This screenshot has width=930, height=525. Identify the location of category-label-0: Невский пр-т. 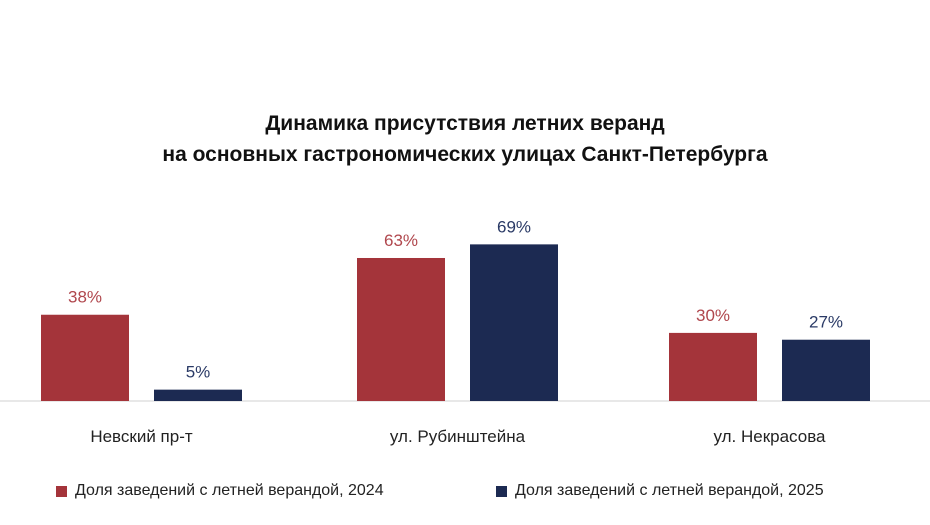
(141, 436).